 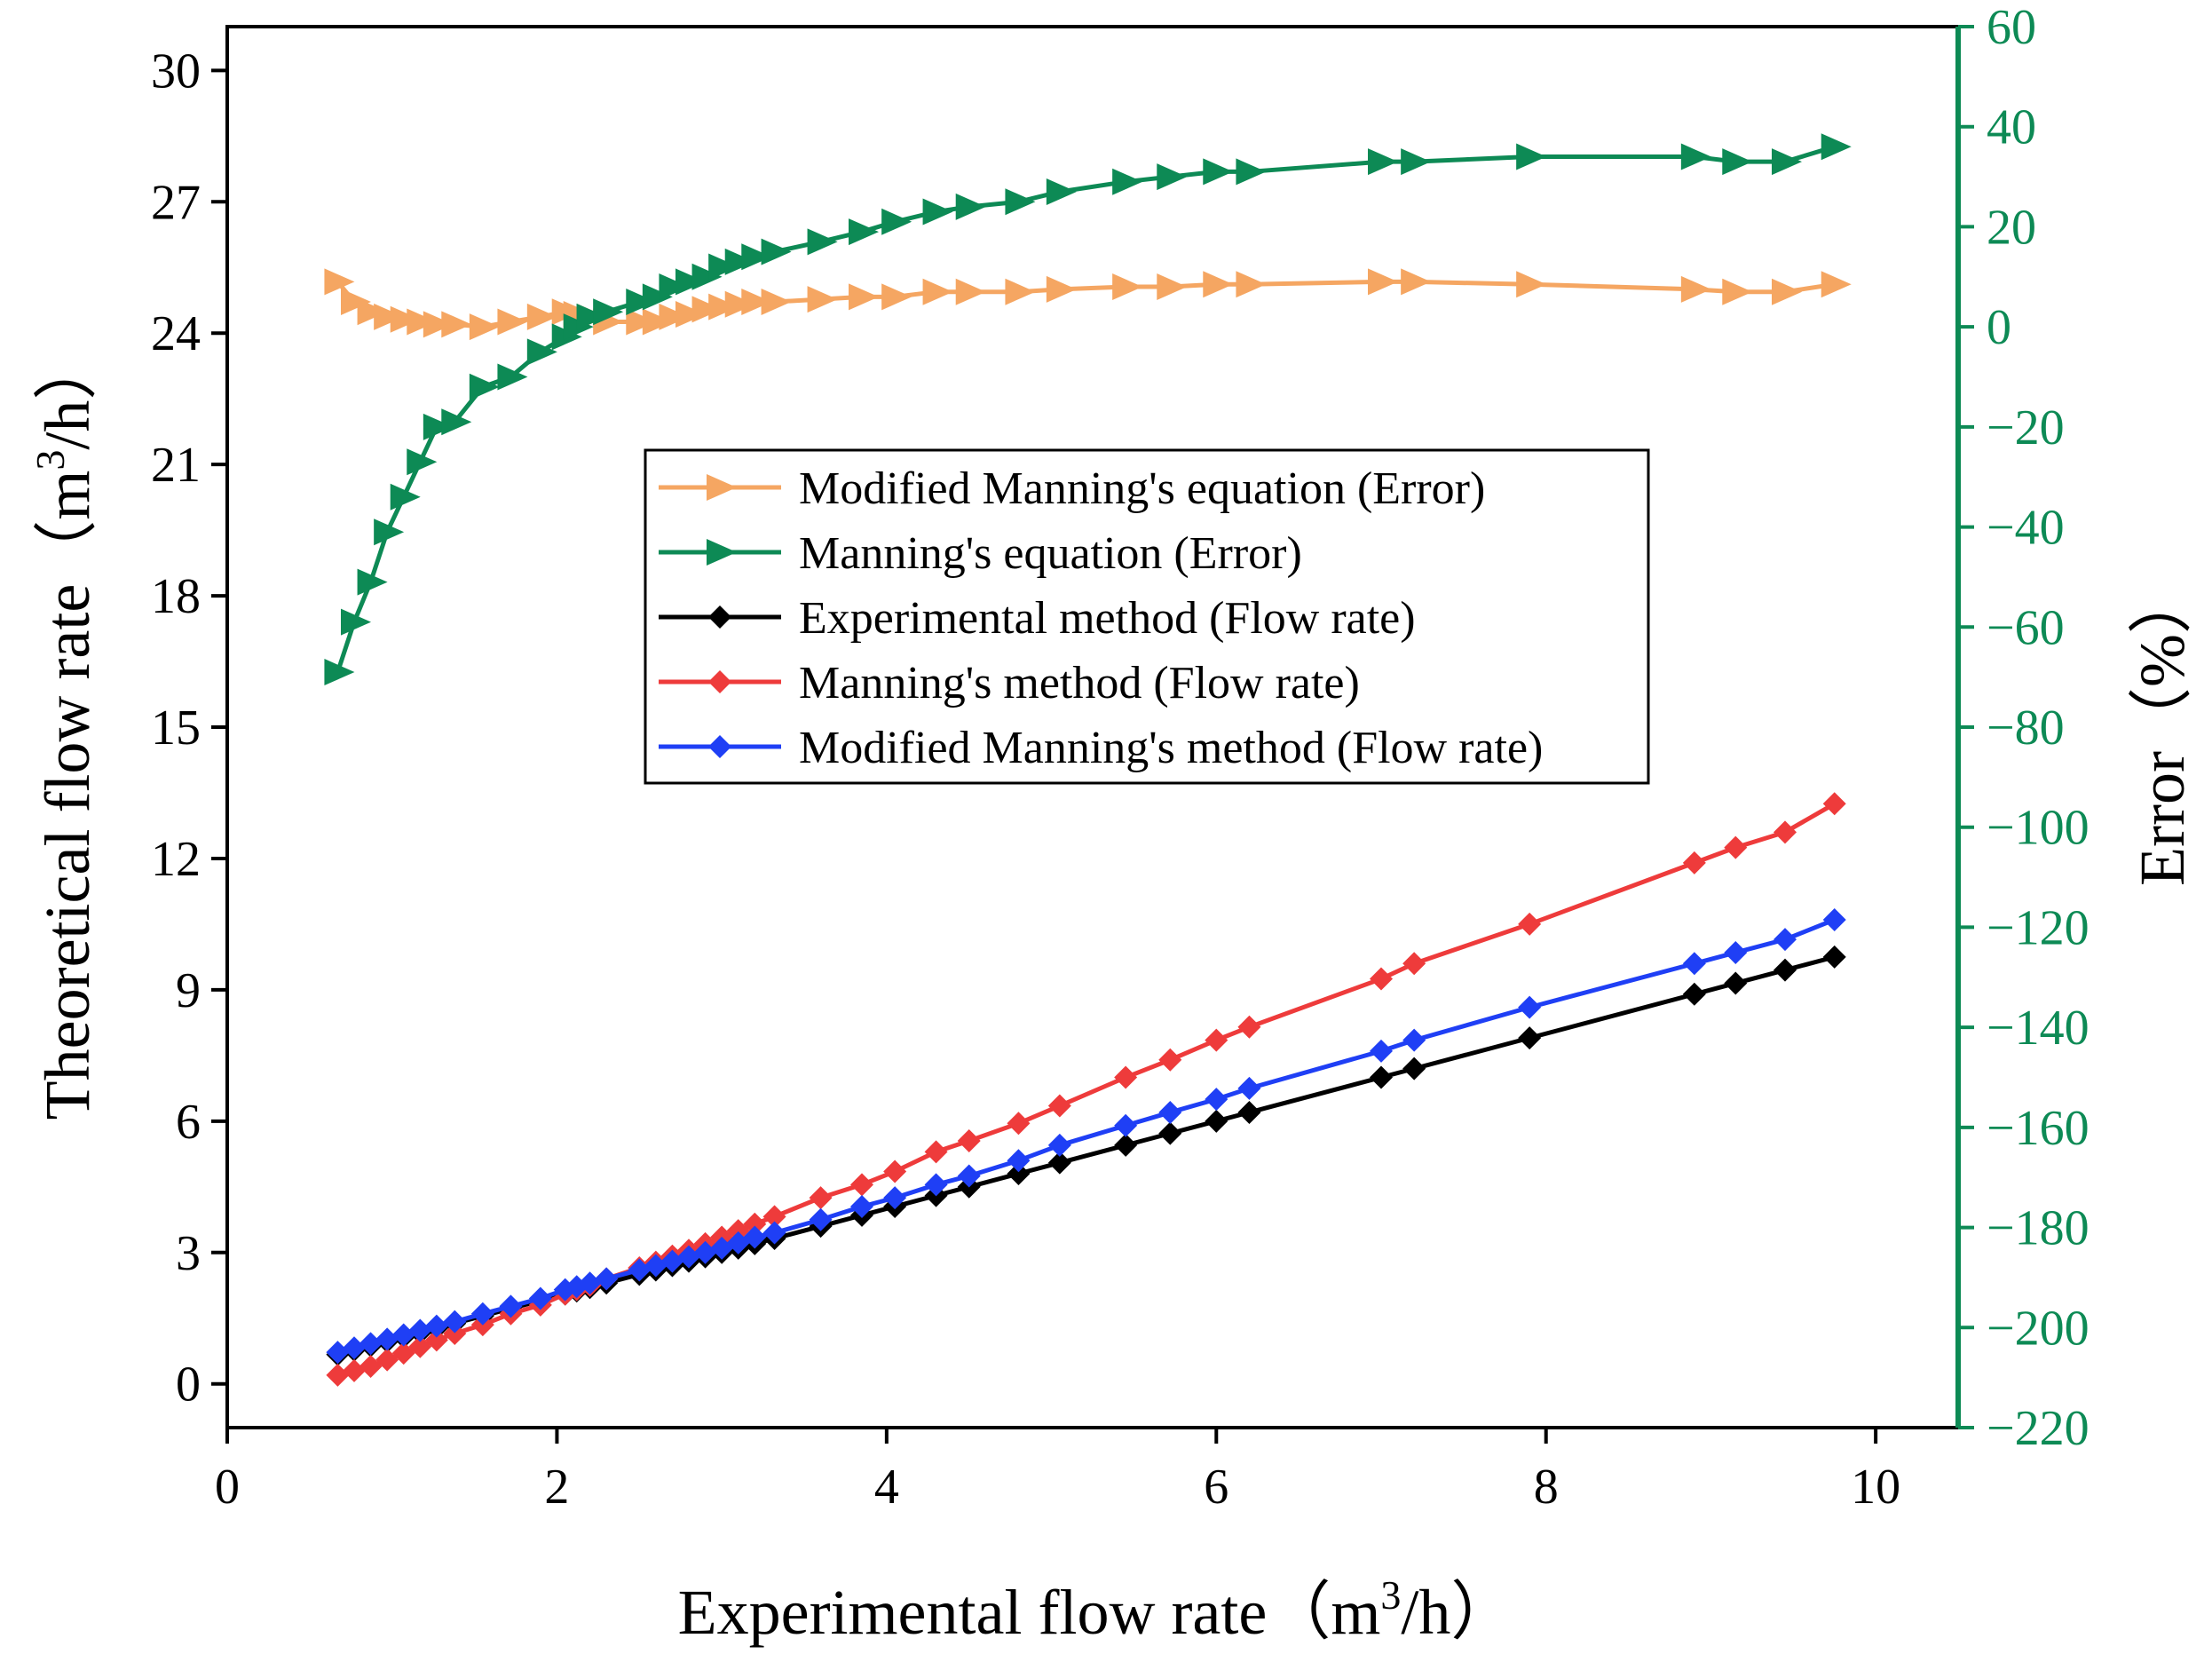 I want to click on x-tick-label: 8, so click(x=1546, y=1487).